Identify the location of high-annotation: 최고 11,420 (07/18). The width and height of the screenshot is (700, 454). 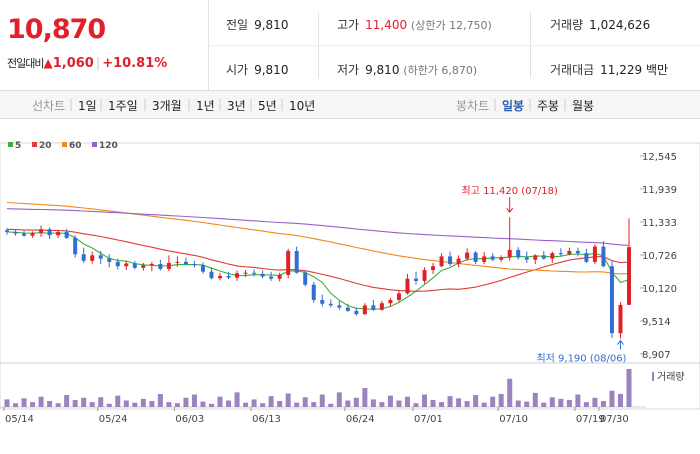
(510, 191).